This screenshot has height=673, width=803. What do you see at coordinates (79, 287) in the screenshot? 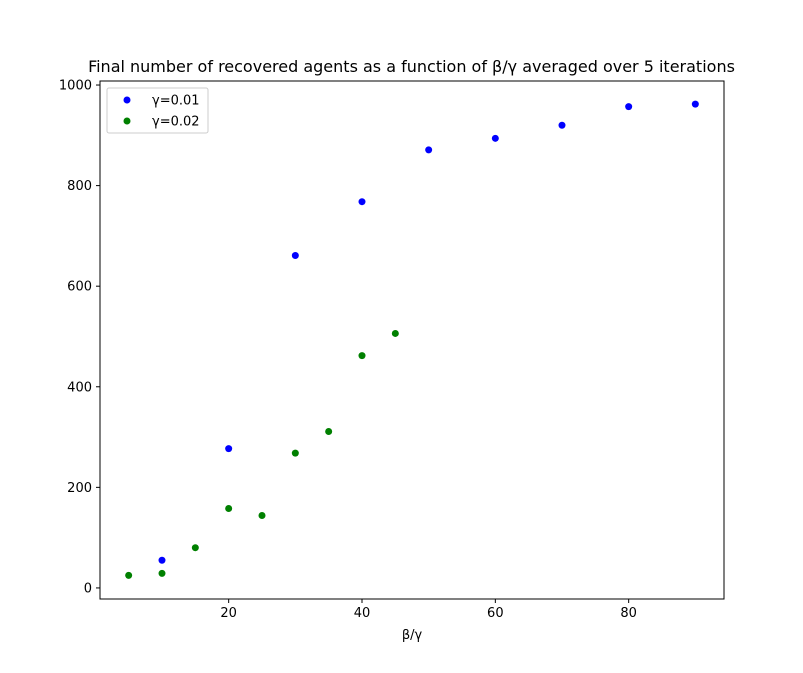
I see `y-tick-label: 600` at bounding box center [79, 287].